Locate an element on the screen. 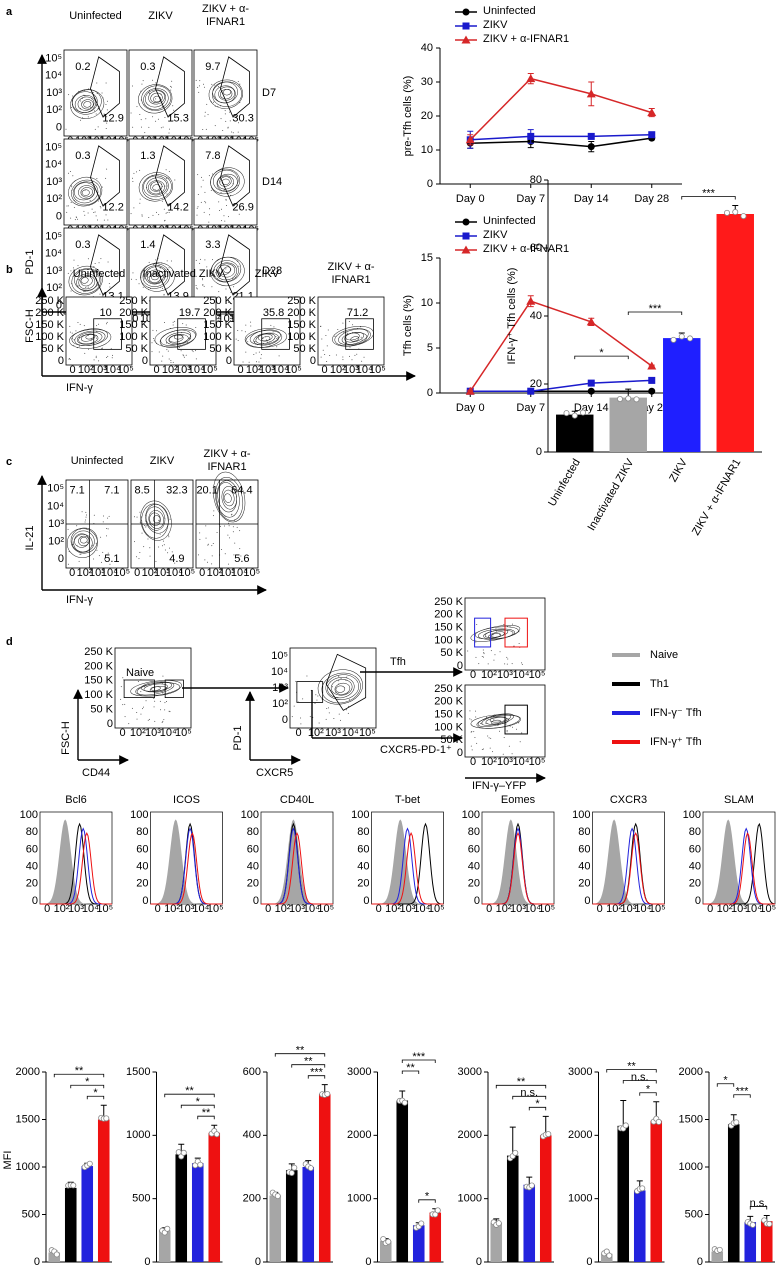 This screenshot has height=1270, width=783. legend-label: ZIKV is located at coordinates (495, 235).